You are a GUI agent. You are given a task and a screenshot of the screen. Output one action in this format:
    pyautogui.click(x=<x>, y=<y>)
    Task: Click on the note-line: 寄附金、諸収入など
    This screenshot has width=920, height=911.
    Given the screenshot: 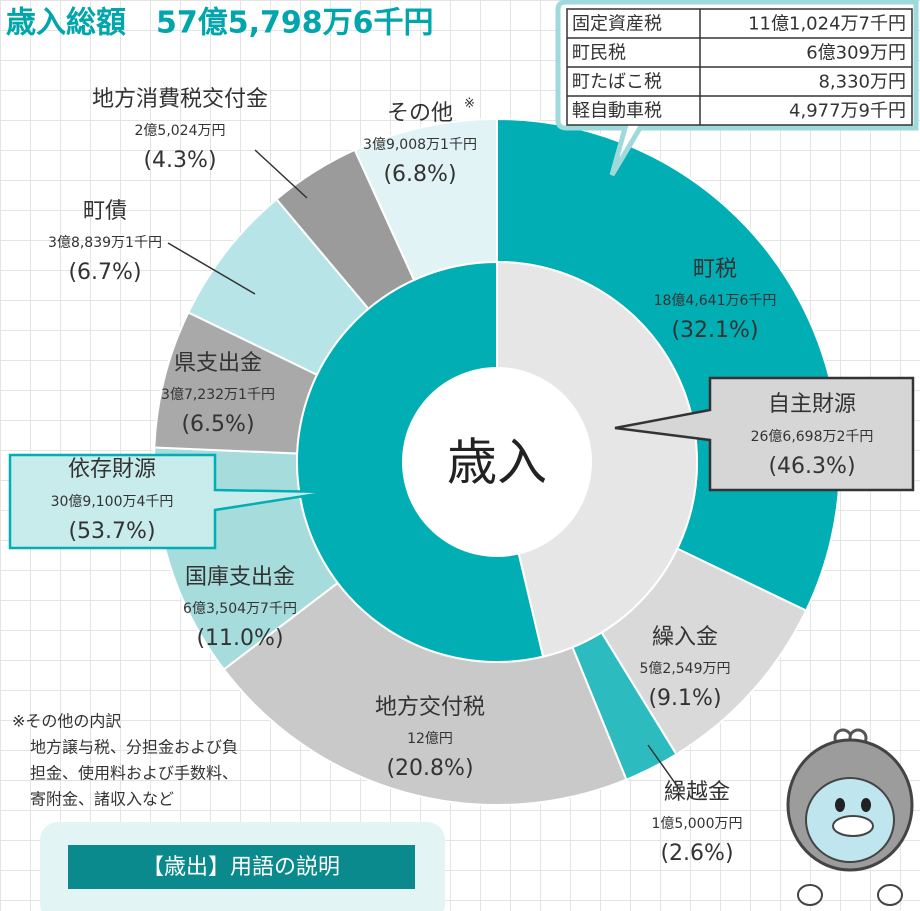 What is the action you would take?
    pyautogui.click(x=102, y=799)
    